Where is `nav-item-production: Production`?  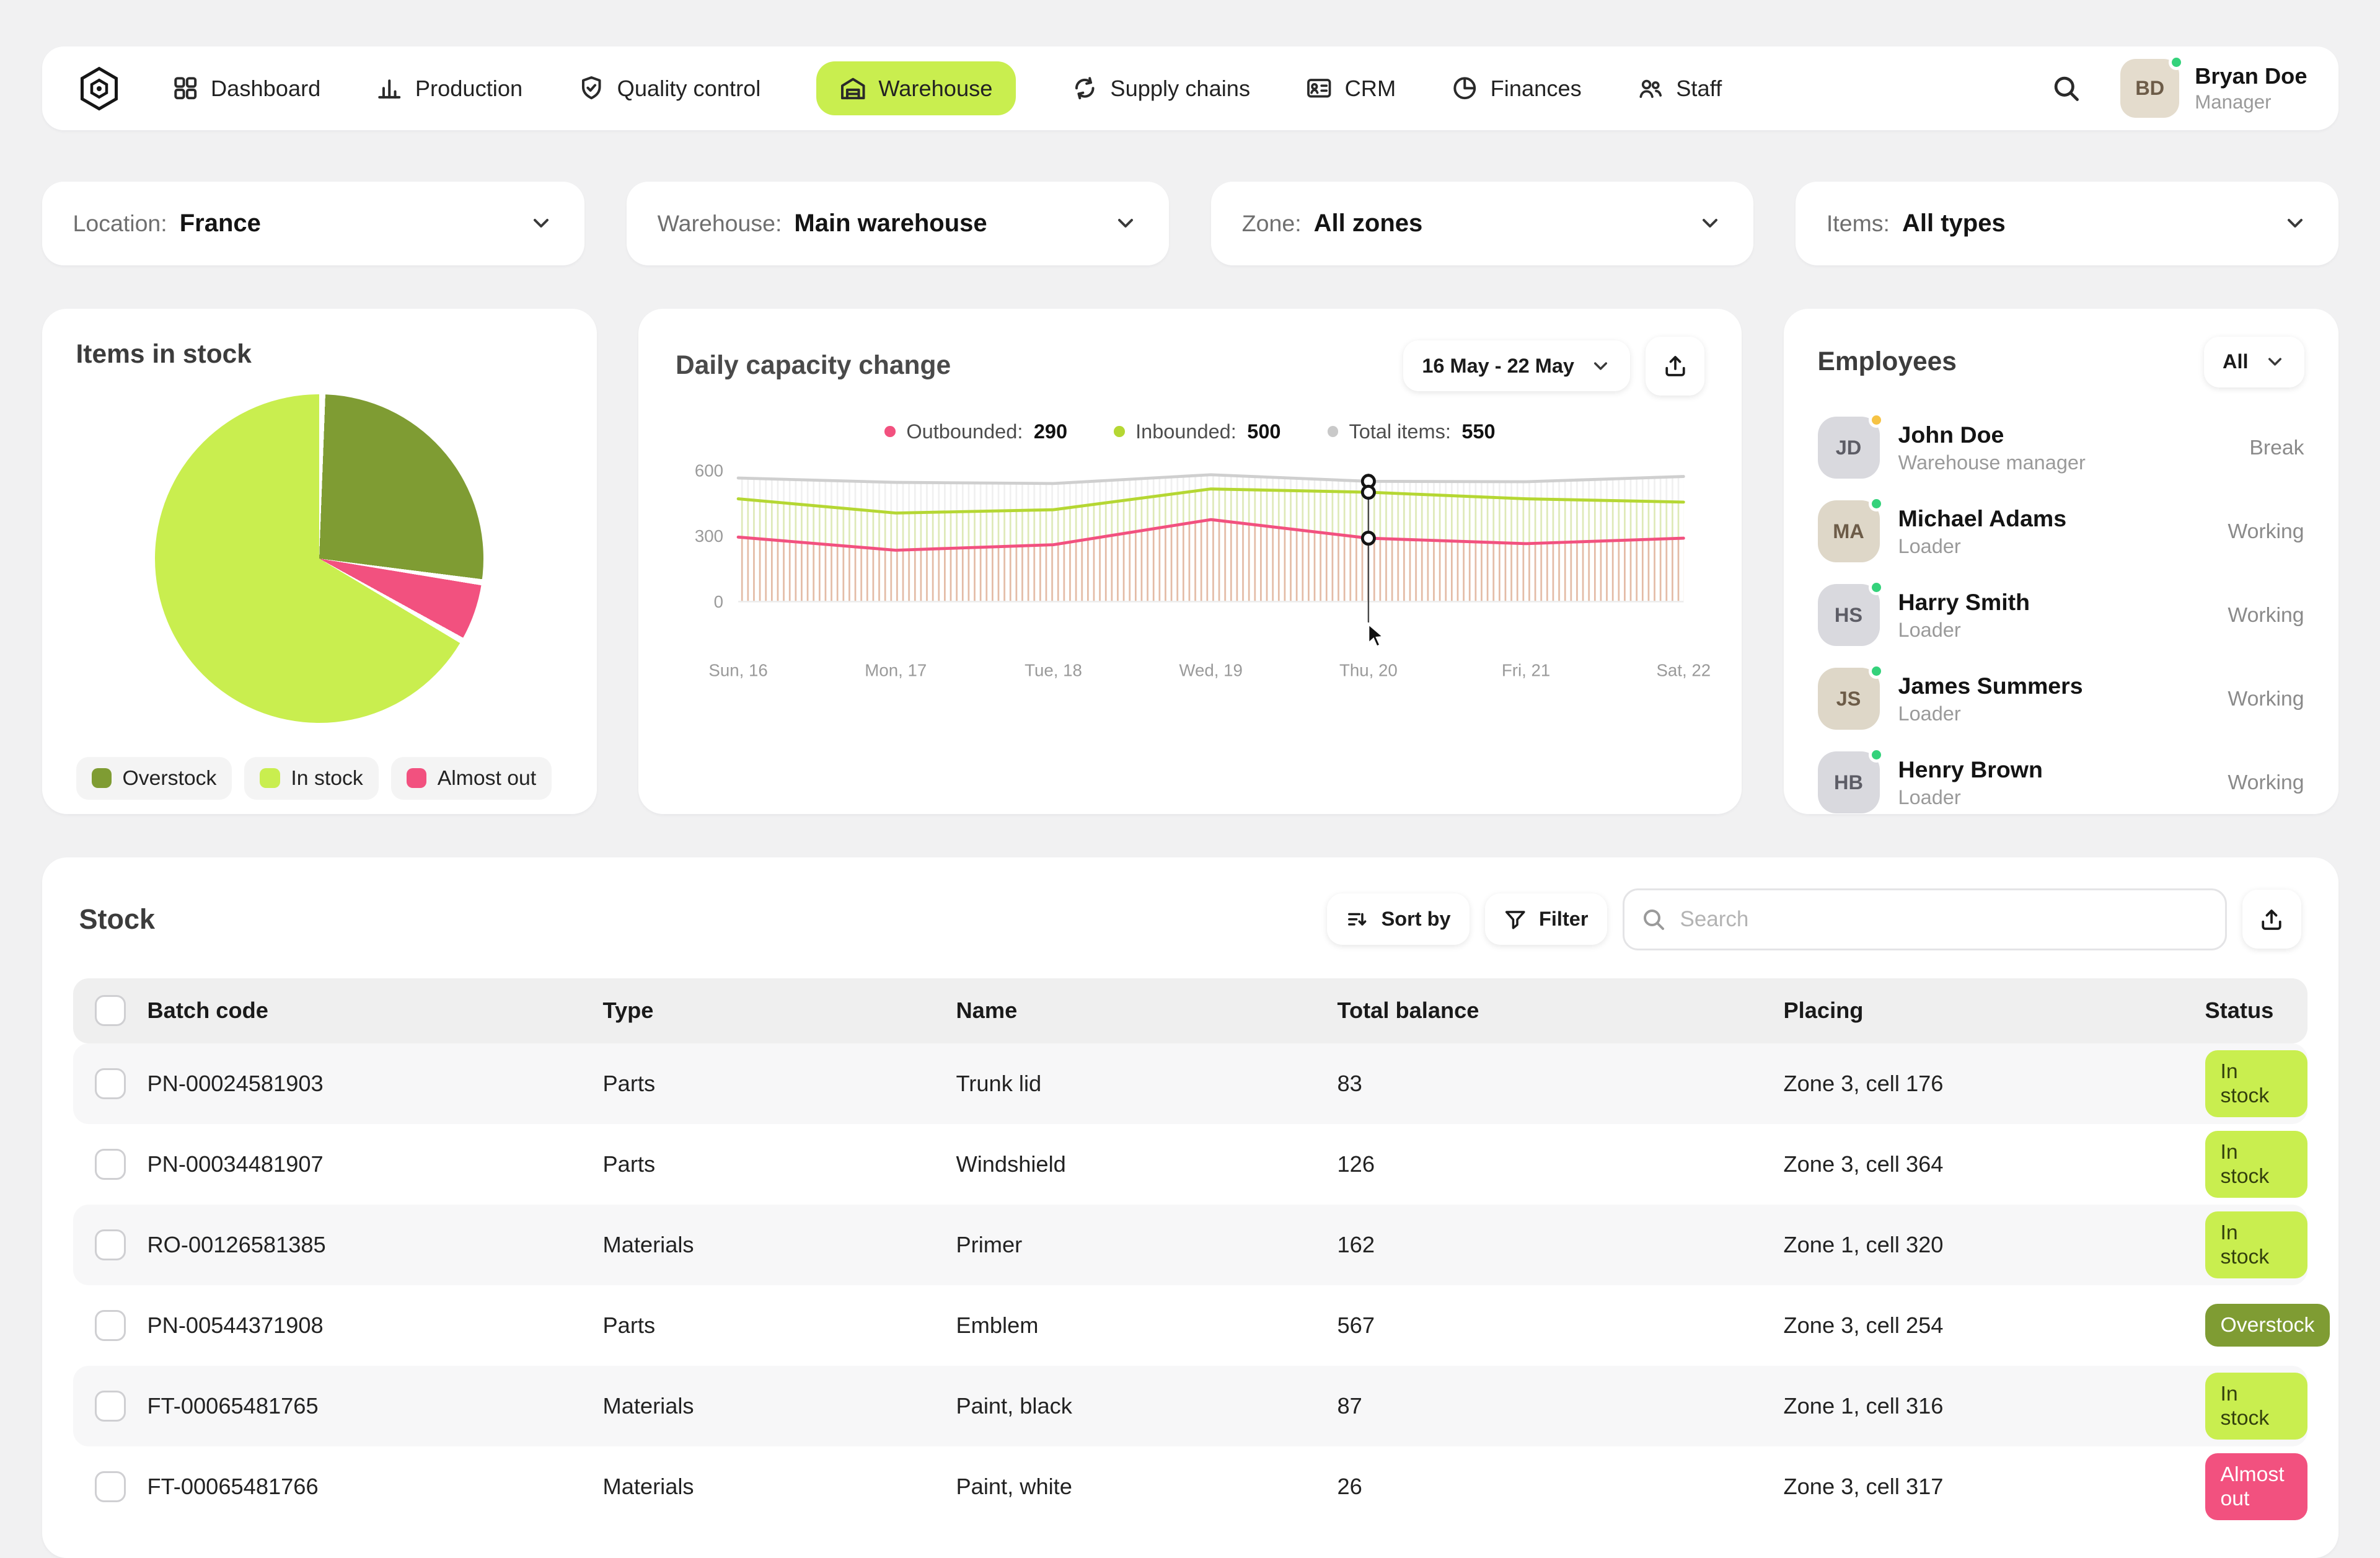 nav-item-production: Production is located at coordinates (449, 88).